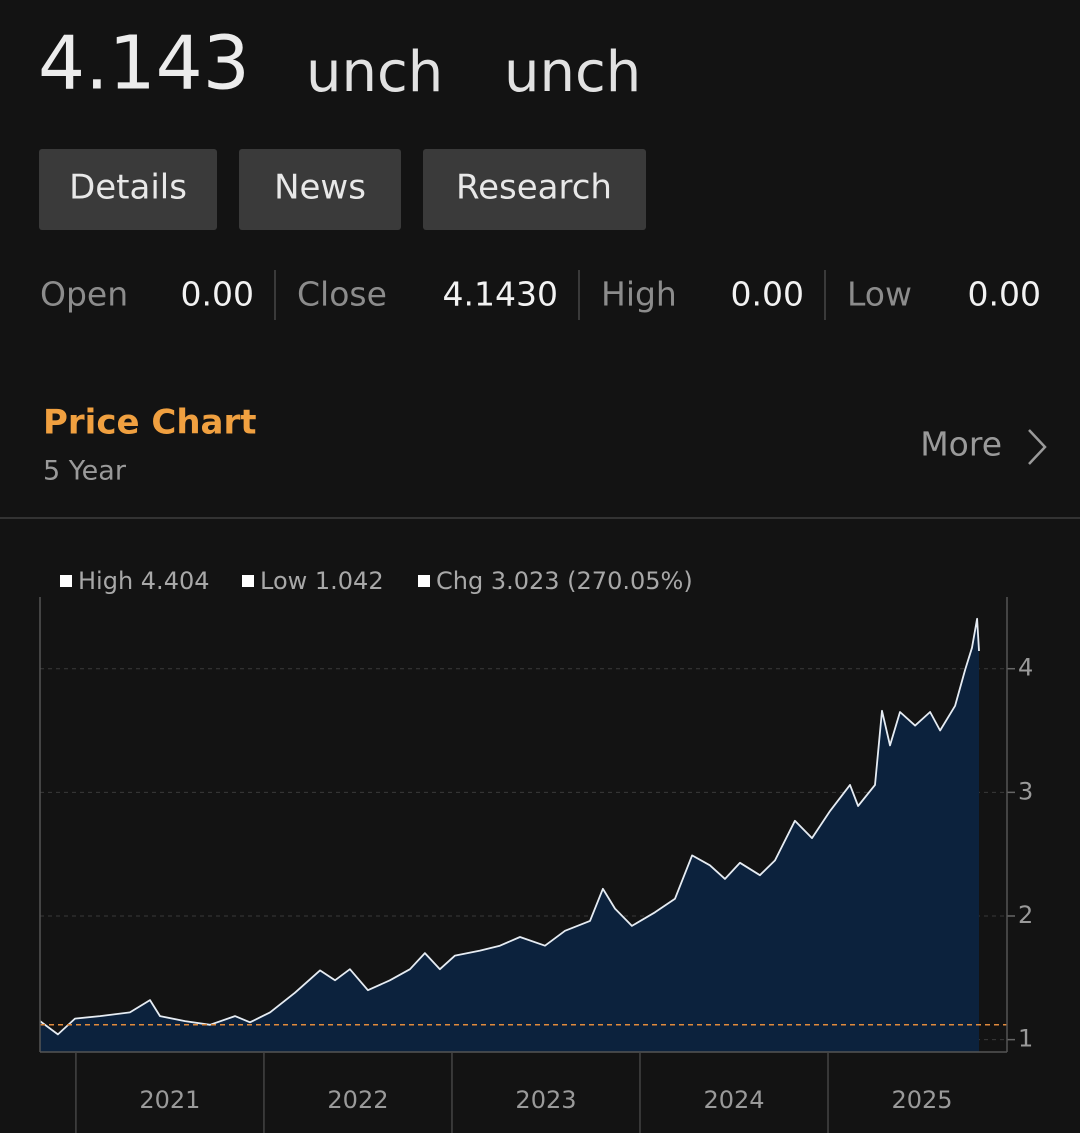 Image resolution: width=1080 pixels, height=1133 pixels. Describe the element at coordinates (639, 294) in the screenshot. I see `stat-label: High` at that location.